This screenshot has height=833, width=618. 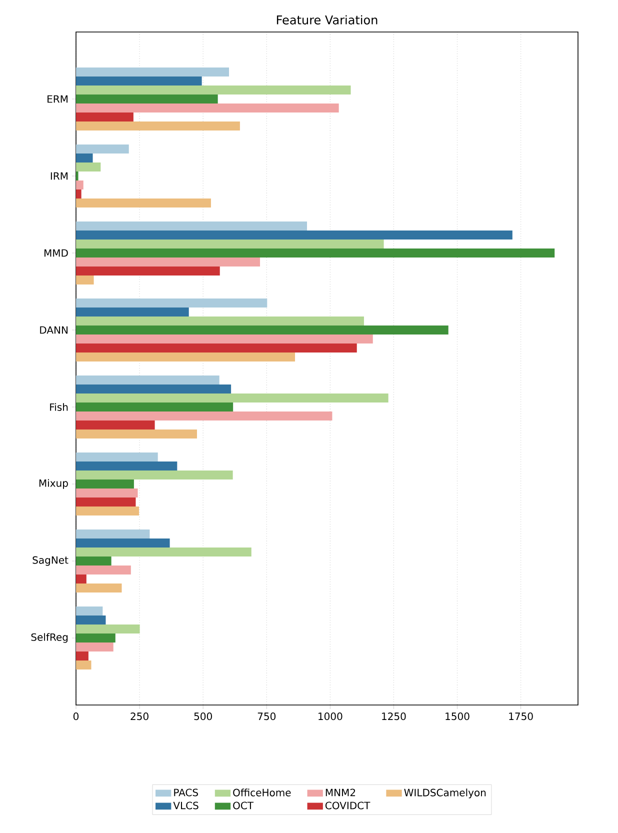 I want to click on x-tick-label: 1000, so click(x=330, y=716).